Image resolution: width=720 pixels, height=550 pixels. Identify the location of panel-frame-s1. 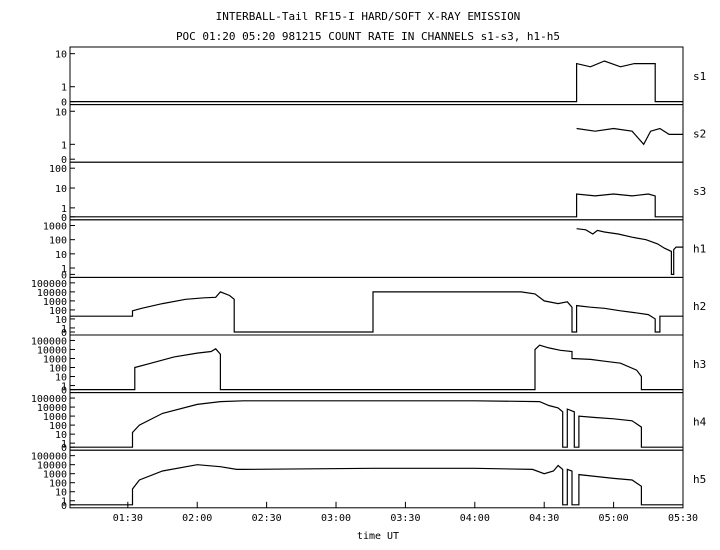
(376, 76).